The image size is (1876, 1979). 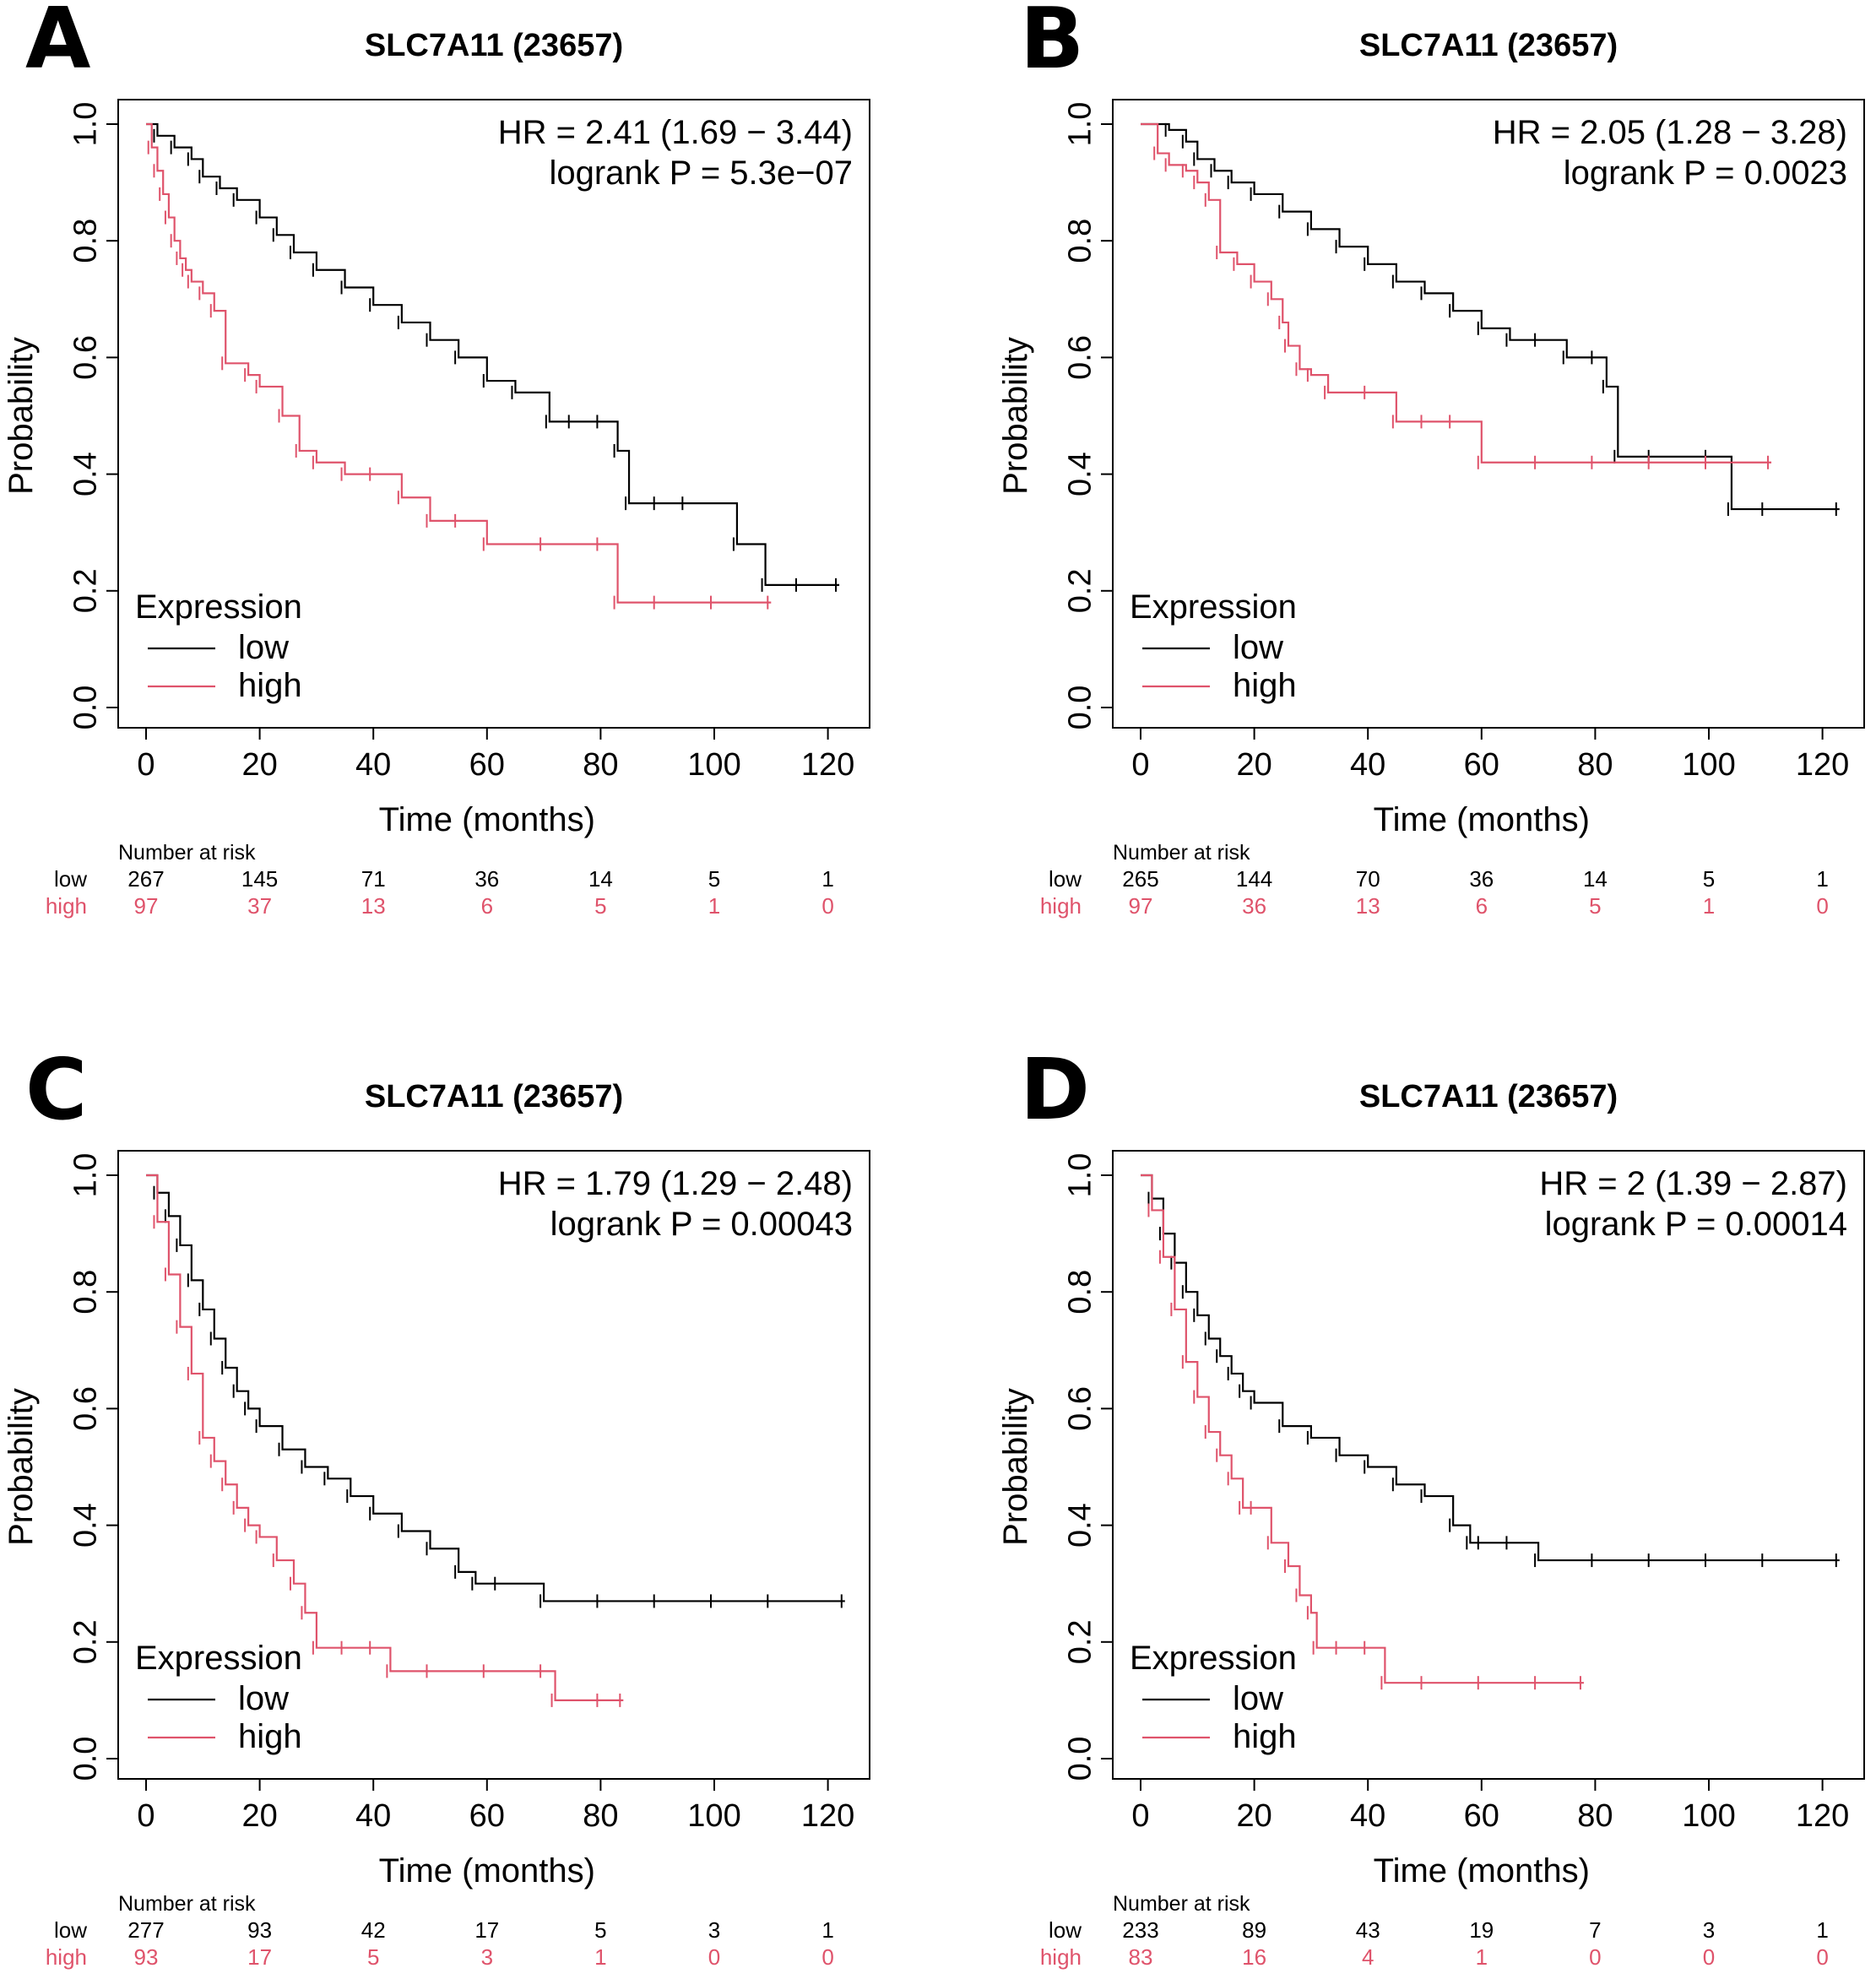 What do you see at coordinates (66, 1957) in the screenshot?
I see `risk-row-label-high: high` at bounding box center [66, 1957].